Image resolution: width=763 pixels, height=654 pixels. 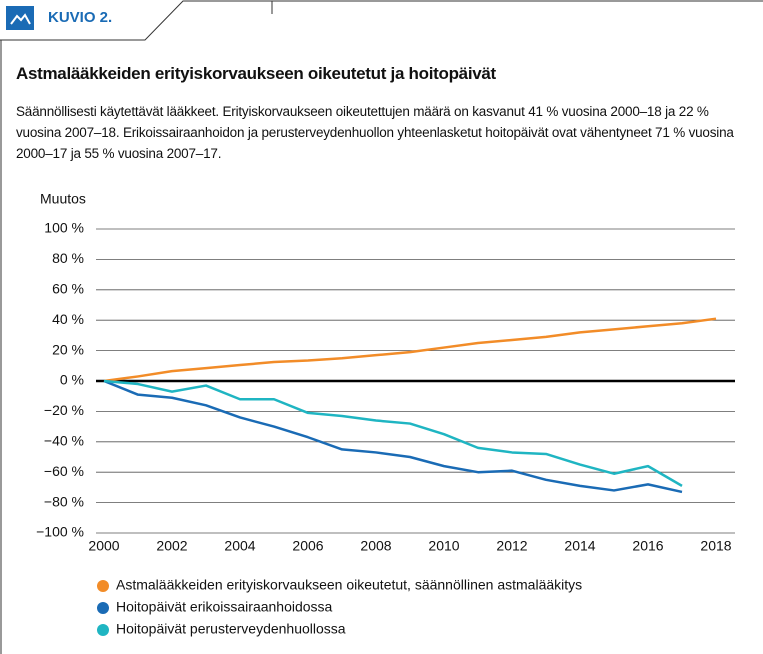 What do you see at coordinates (64, 471) in the screenshot?
I see `y-tick-label: −60 %` at bounding box center [64, 471].